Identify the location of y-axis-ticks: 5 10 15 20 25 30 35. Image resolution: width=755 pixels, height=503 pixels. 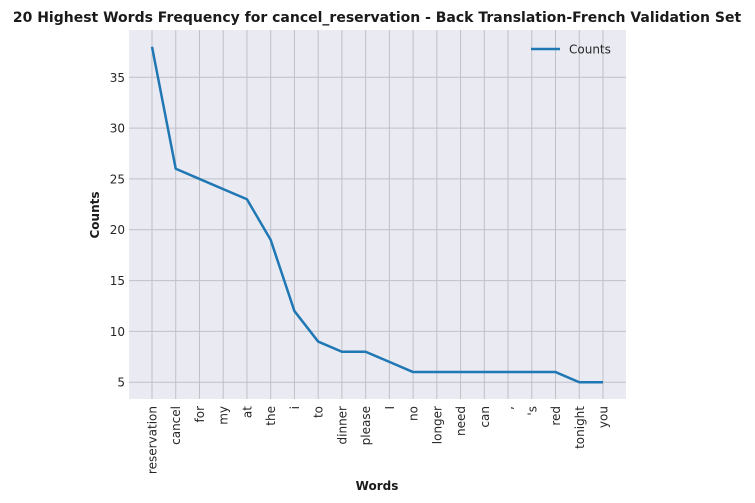
(117, 230).